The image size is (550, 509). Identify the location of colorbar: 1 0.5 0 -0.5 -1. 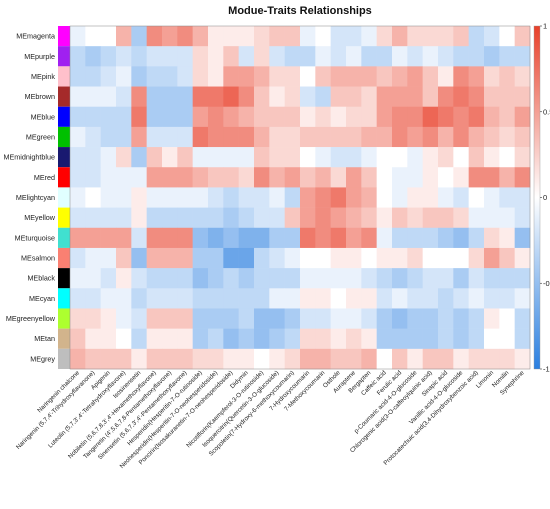
(541, 198).